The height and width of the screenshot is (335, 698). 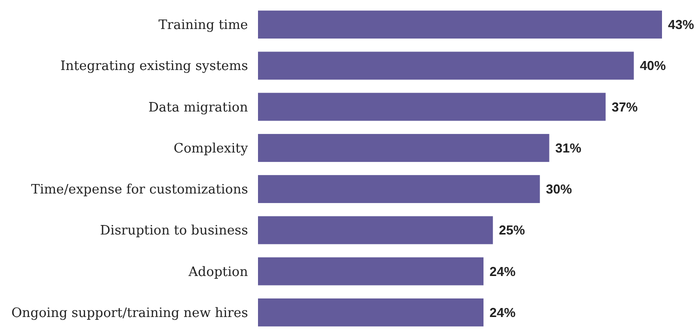 I want to click on y-tick-label: Adoption, so click(x=218, y=272).